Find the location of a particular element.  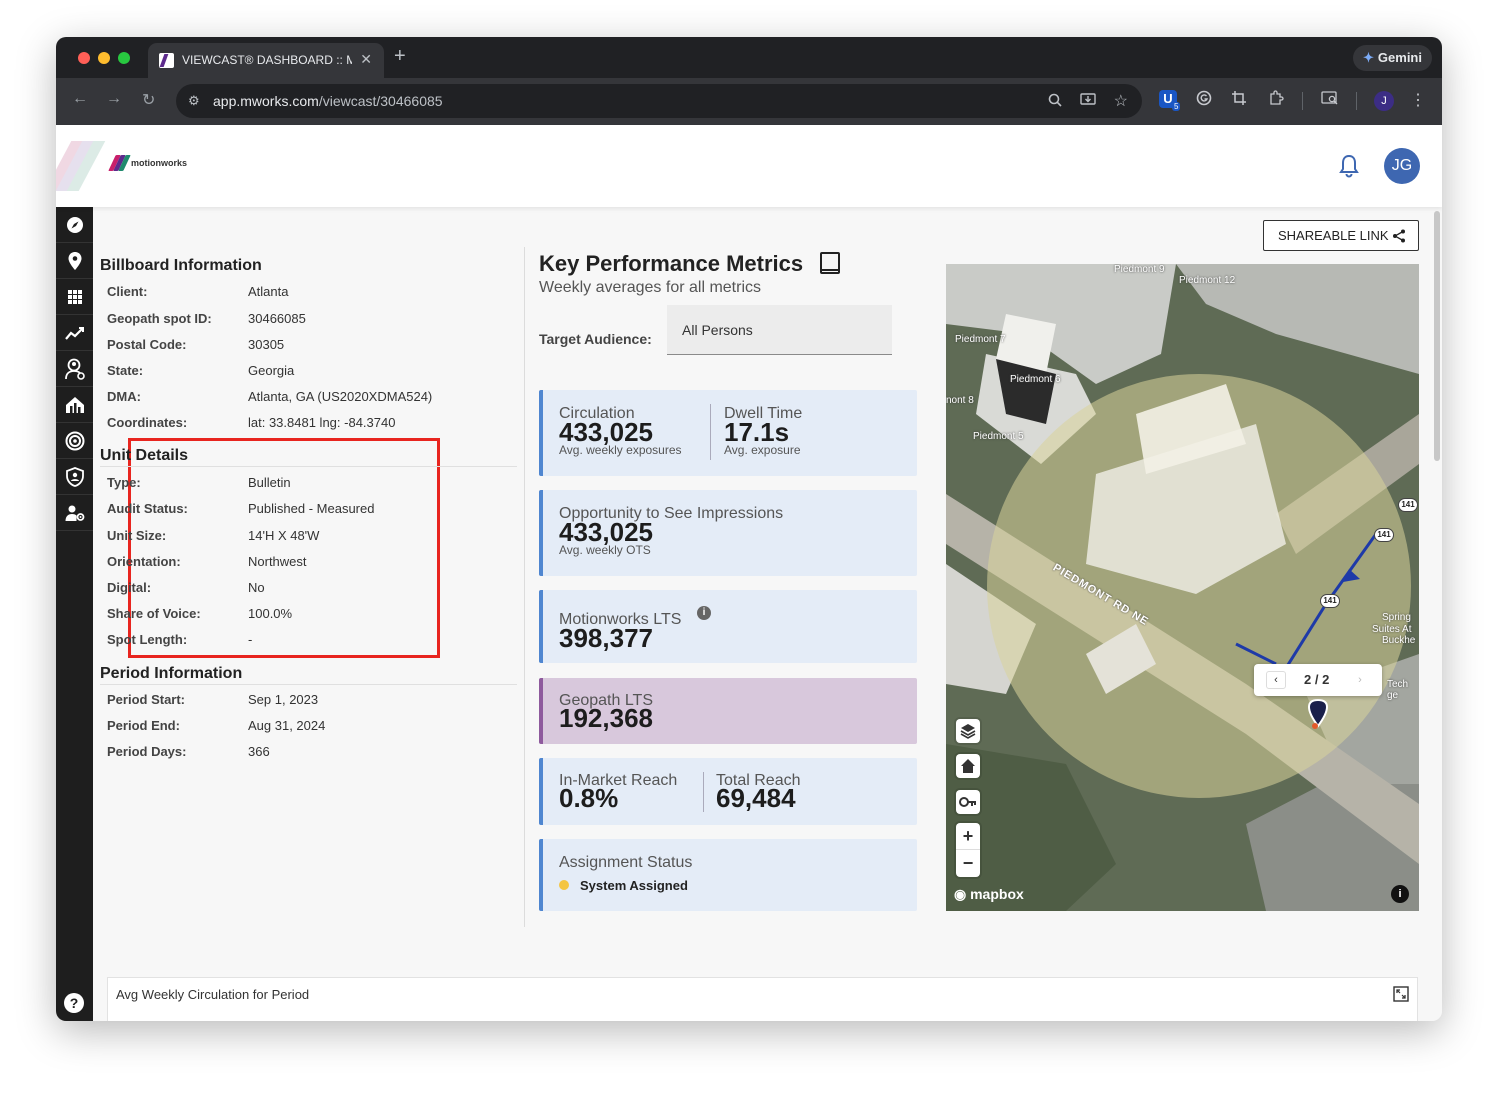

brand-name: motionworks is located at coordinates (159, 163).